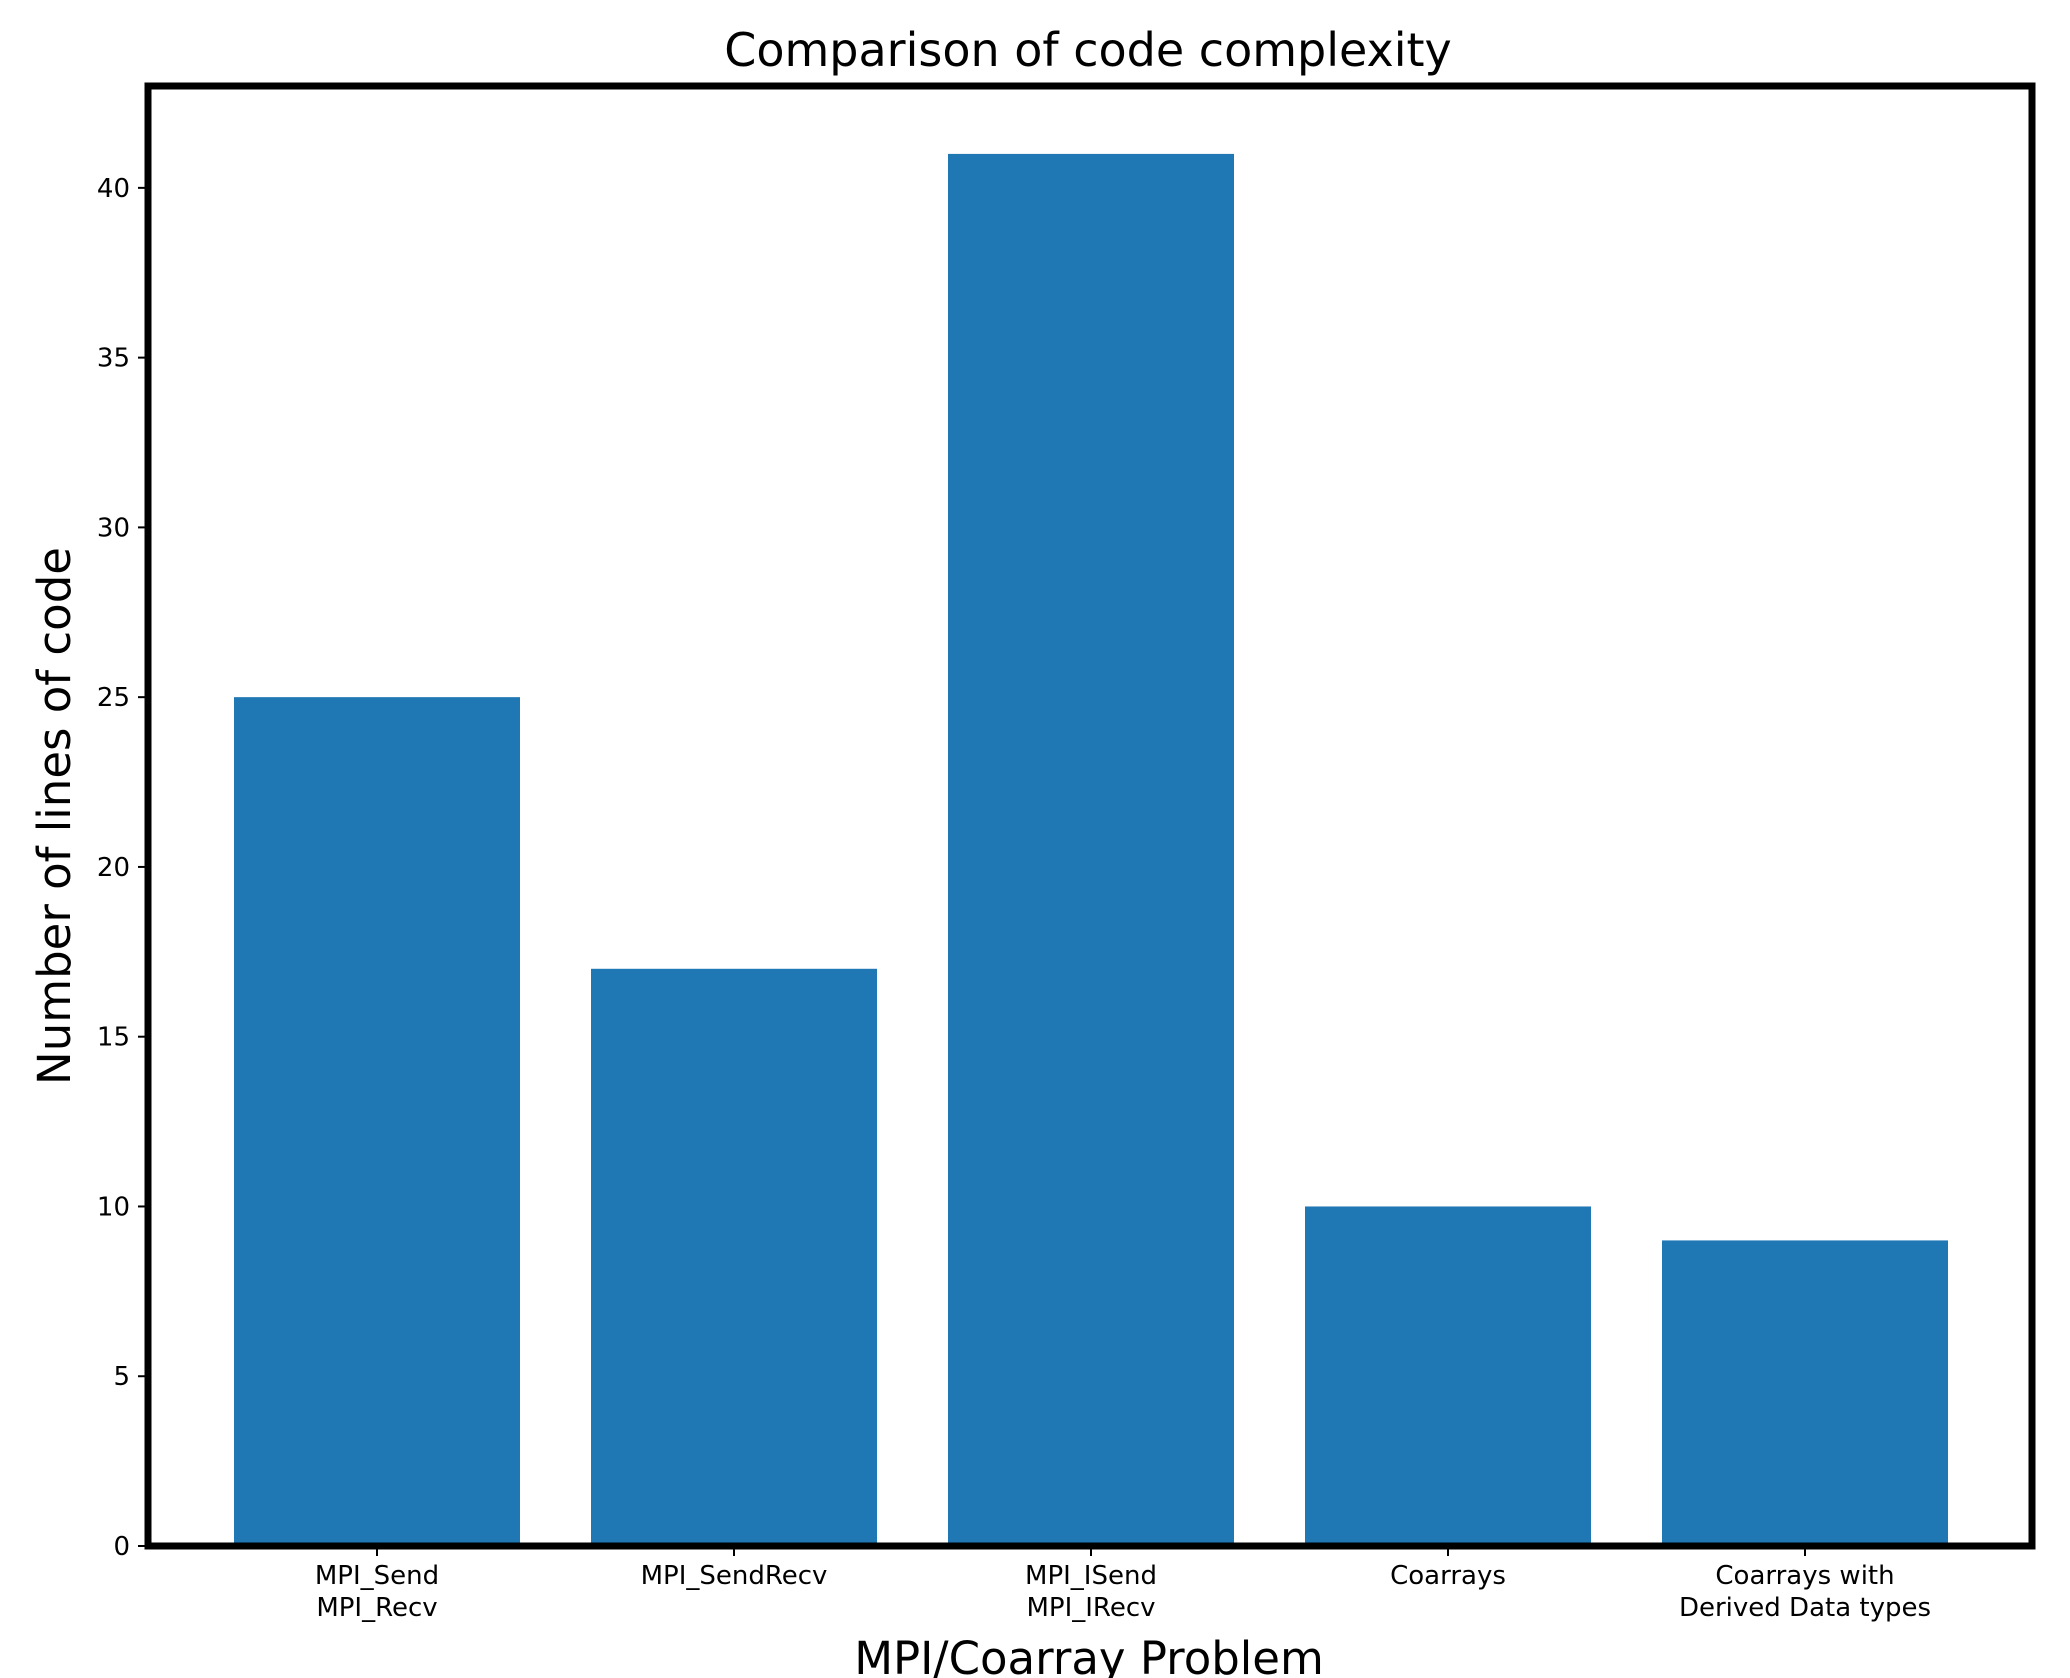 The width and height of the screenshot is (2070, 1678). What do you see at coordinates (1805, 1592) in the screenshot?
I see `x-tick-label: Coarrays with Derived Data types` at bounding box center [1805, 1592].